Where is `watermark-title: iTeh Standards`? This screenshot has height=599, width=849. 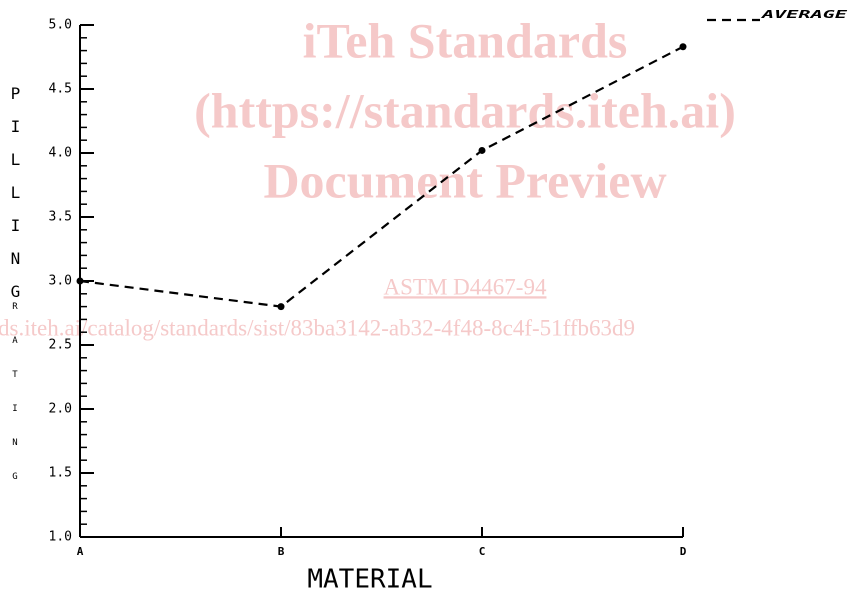 watermark-title: iTeh Standards is located at coordinates (465, 40).